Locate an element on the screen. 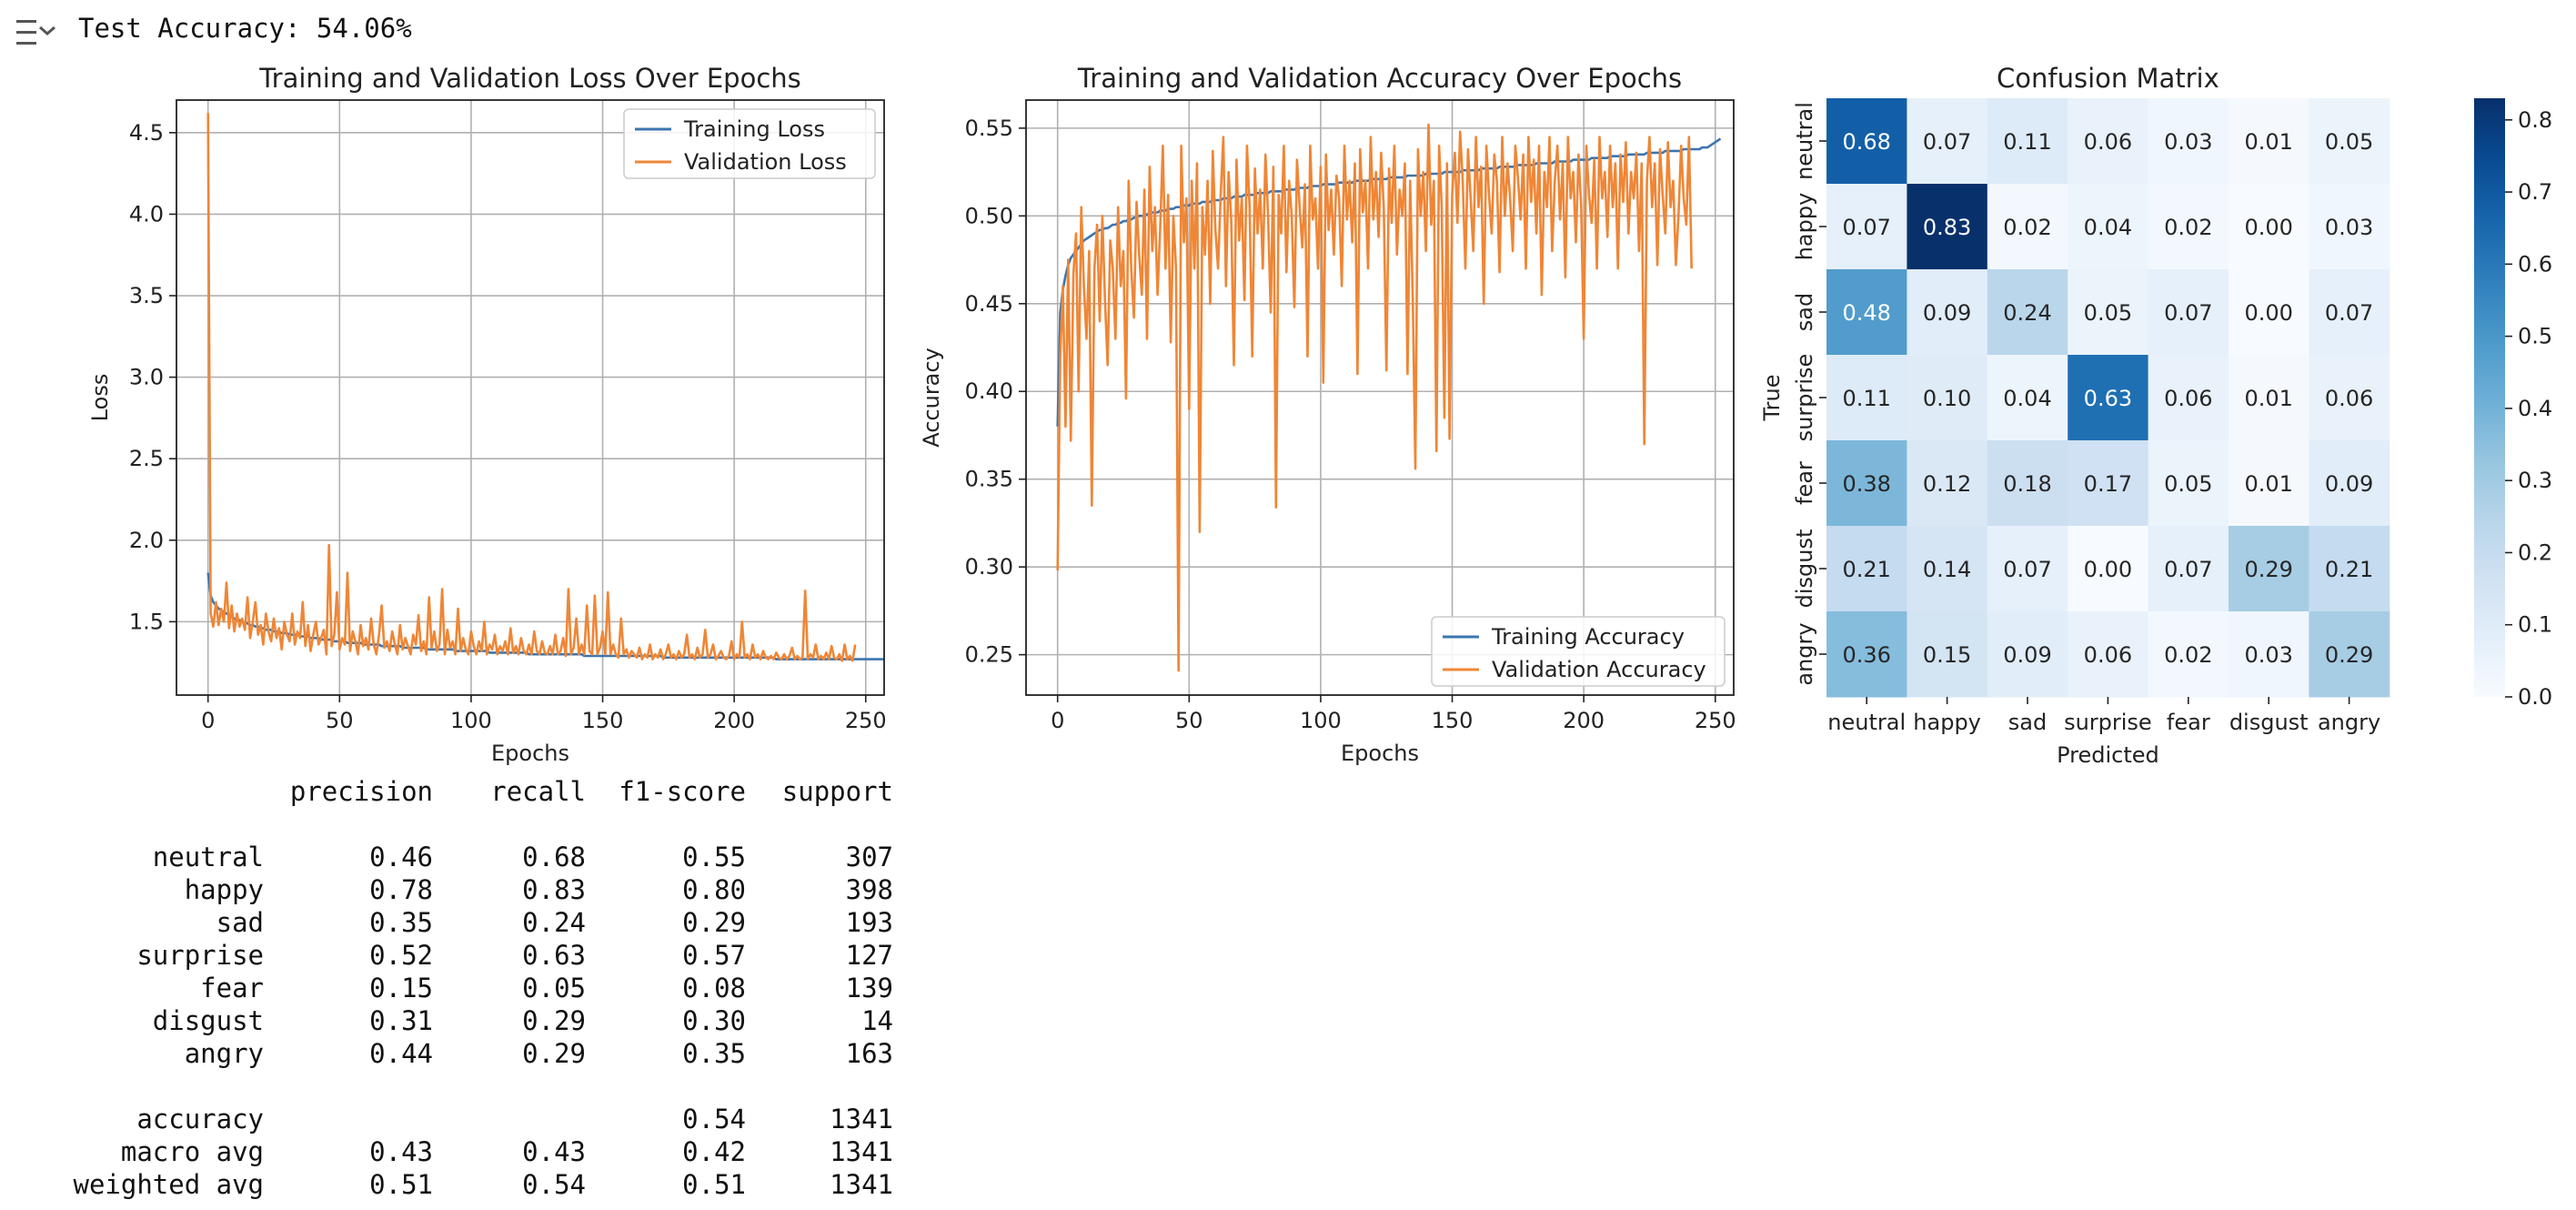 This screenshot has height=1210, width=2576. cell-value: 0.14 is located at coordinates (1947, 569).